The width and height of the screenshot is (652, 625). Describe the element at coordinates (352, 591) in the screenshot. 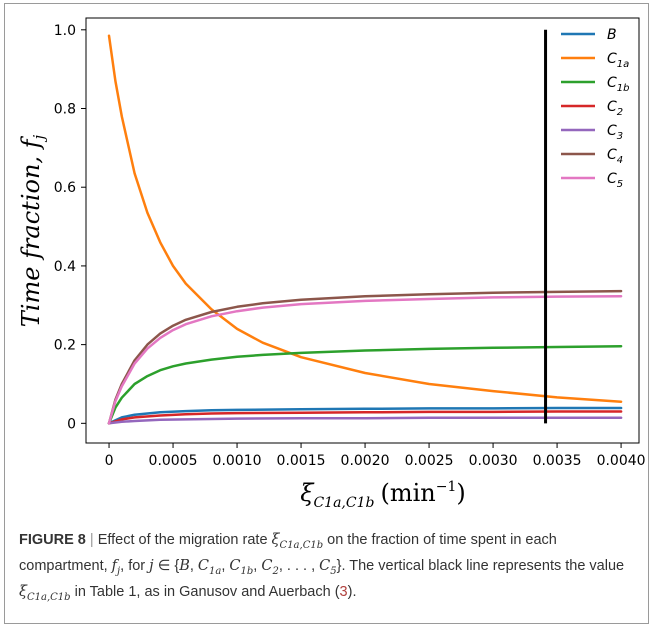

I see `caption-text-7: ).` at that location.